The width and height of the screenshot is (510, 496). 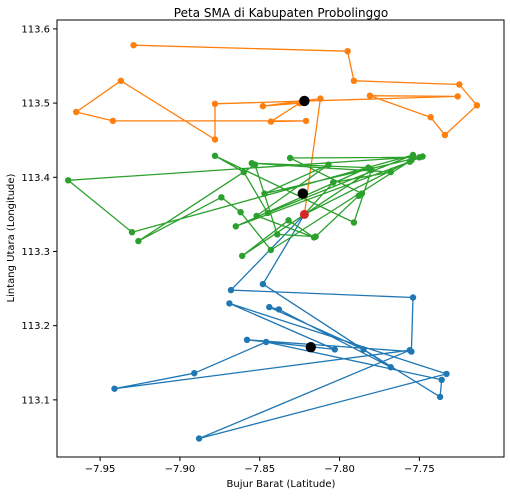 I want to click on x-tick-label: −7.80, so click(x=339, y=469).